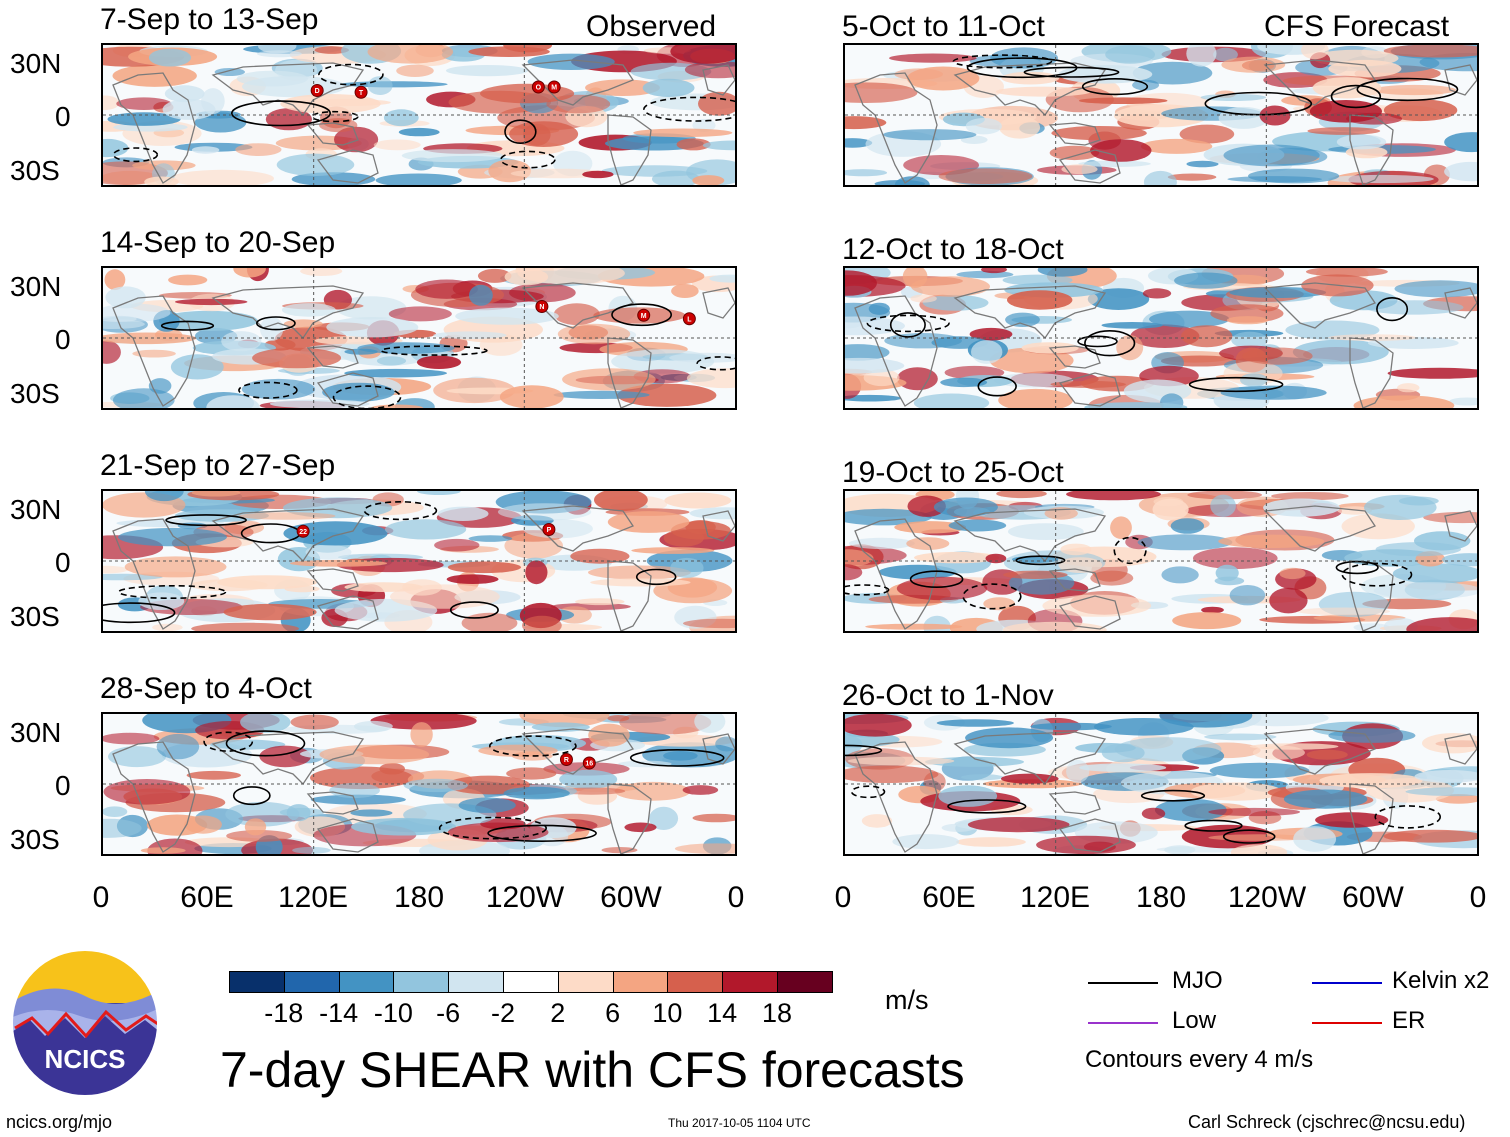  What do you see at coordinates (1347, 983) in the screenshot?
I see `legend-line-kelvin` at bounding box center [1347, 983].